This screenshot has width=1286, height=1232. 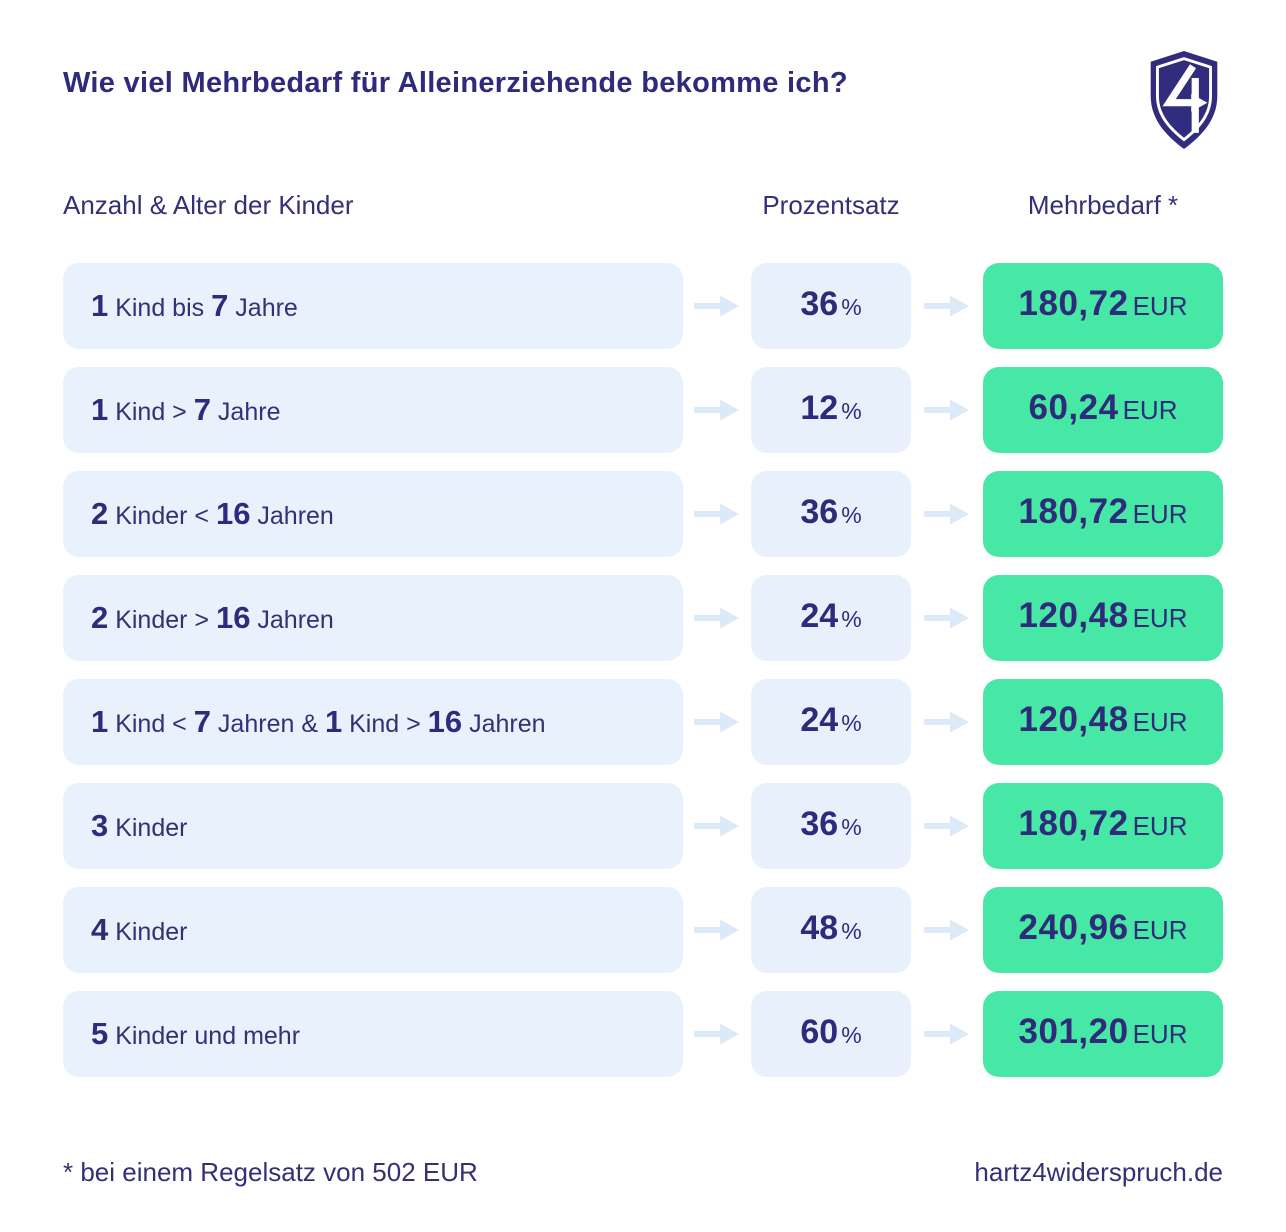 What do you see at coordinates (100, 513) in the screenshot?
I see `label-number: 2` at bounding box center [100, 513].